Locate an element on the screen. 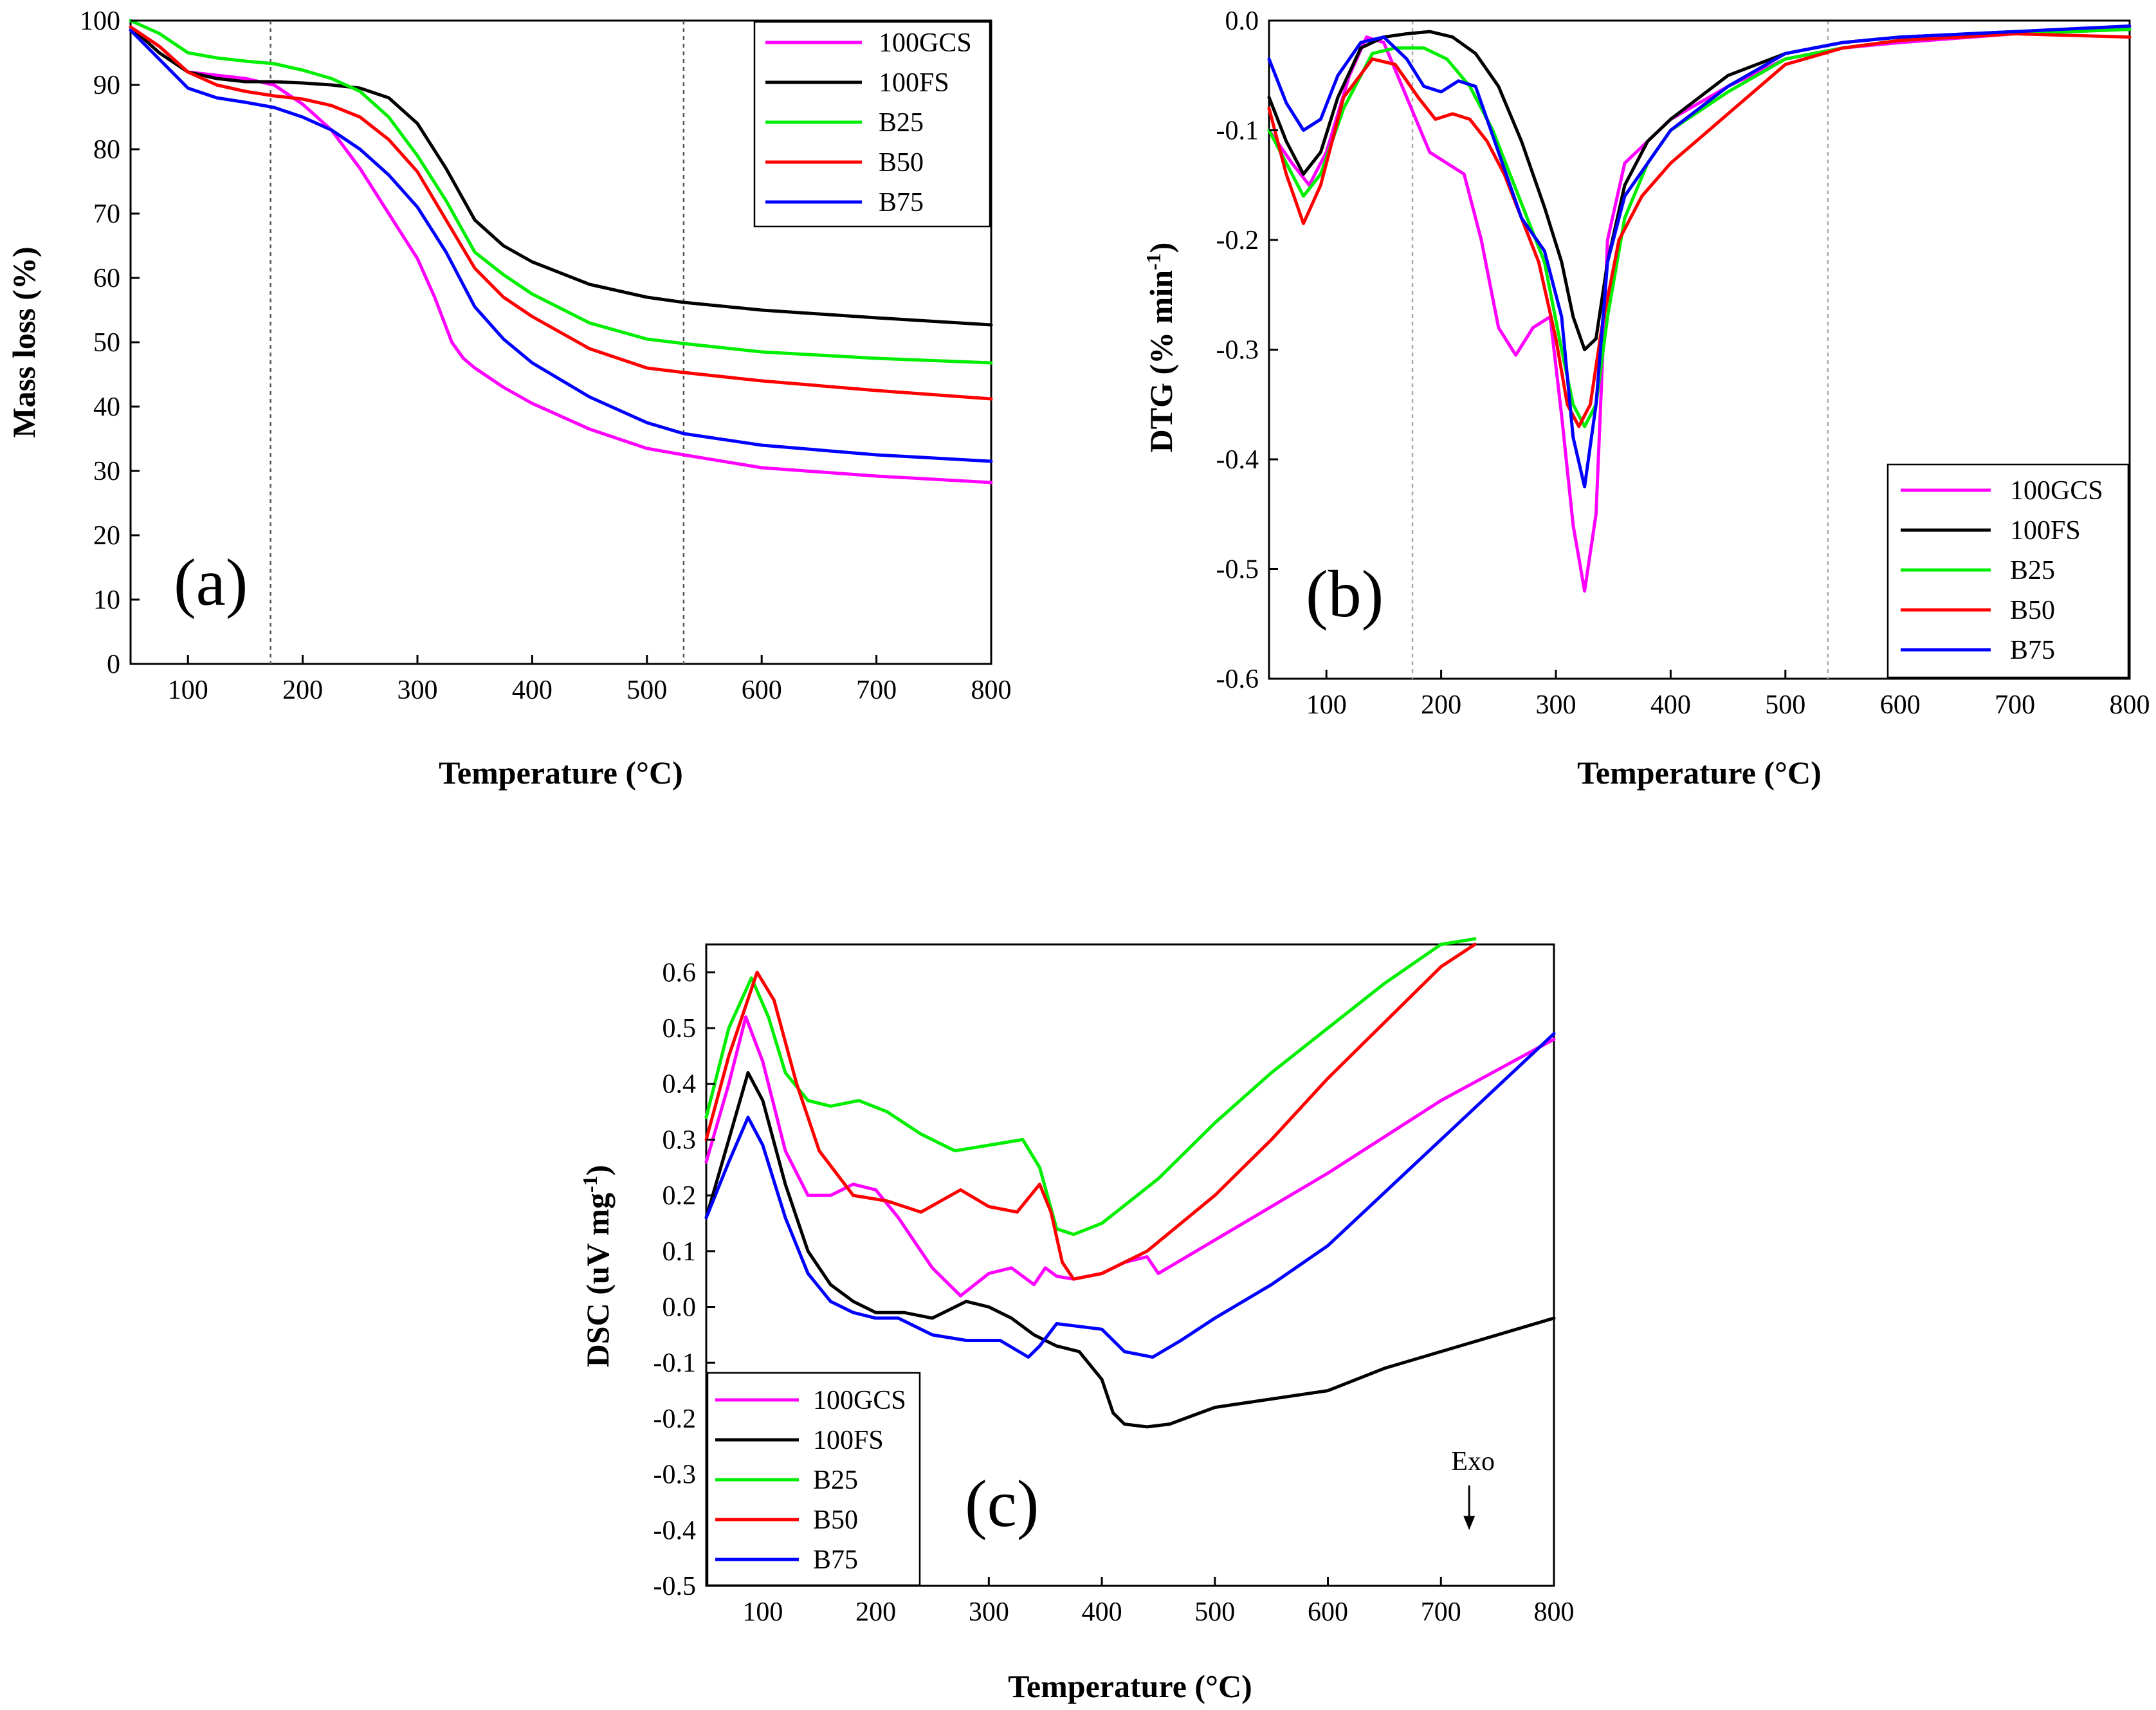 Image resolution: width=2156 pixels, height=1710 pixels. panel-a-y-tick-label-70: 70 is located at coordinates (106, 214).